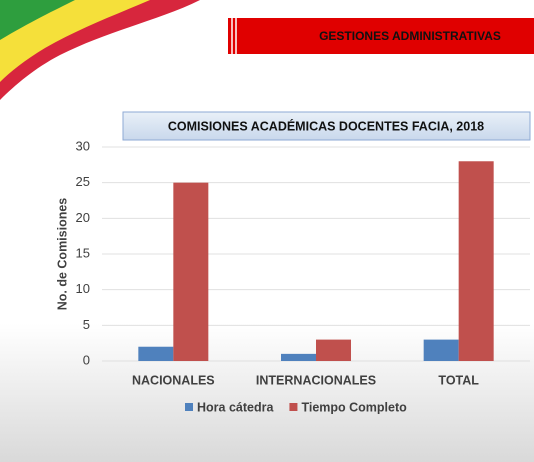 The image size is (534, 462). I want to click on legend-label: Hora cátedra, so click(235, 407).